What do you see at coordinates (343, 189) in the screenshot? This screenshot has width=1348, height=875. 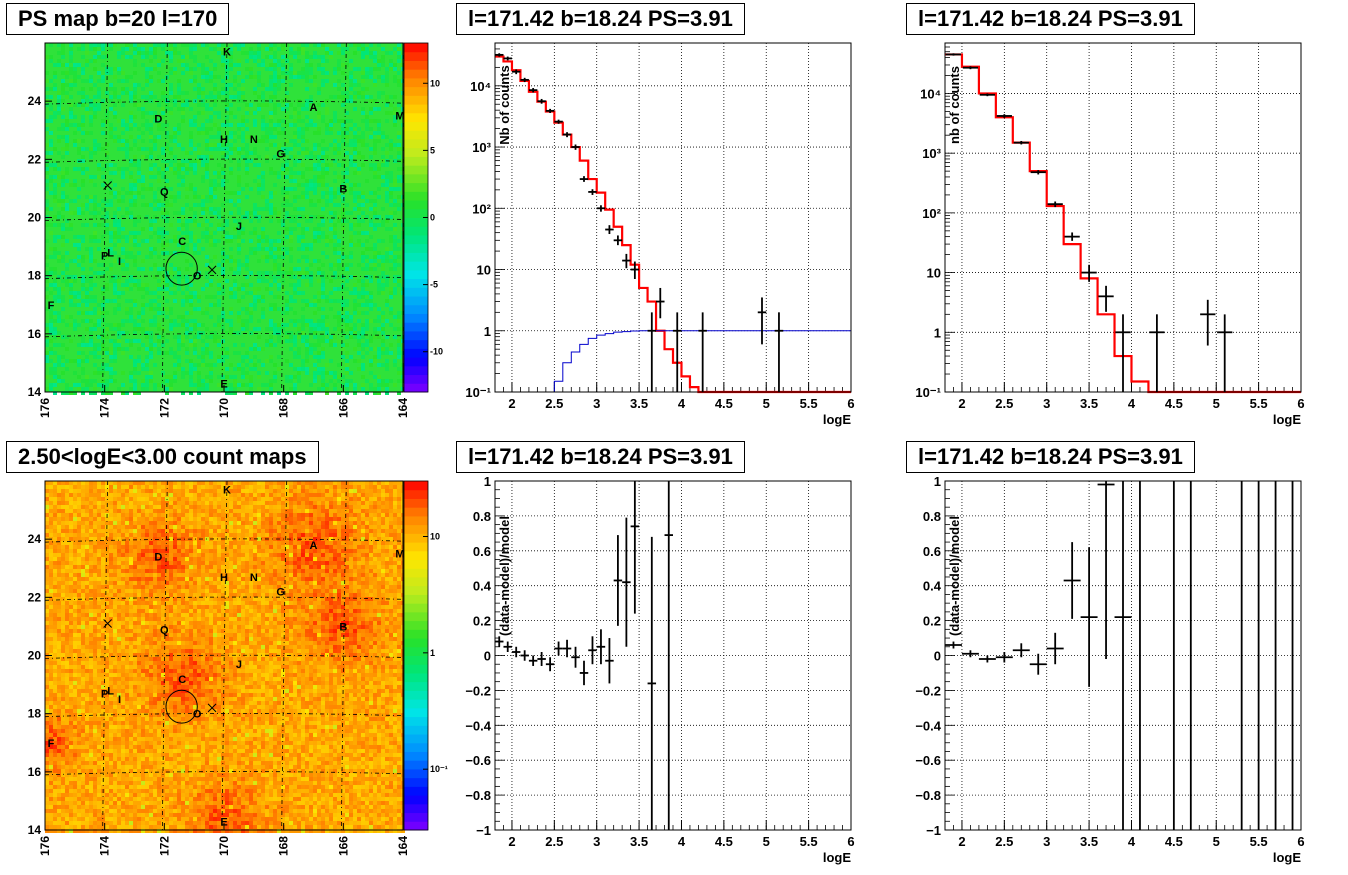 I see `source-label-B: B` at bounding box center [343, 189].